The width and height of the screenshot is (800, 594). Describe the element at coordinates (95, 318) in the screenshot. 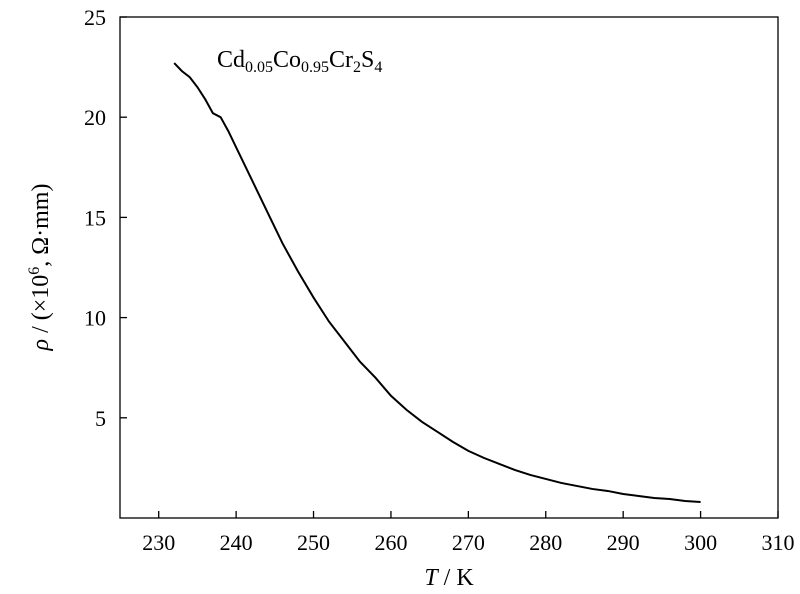

I see `y-tick-label: 10` at that location.